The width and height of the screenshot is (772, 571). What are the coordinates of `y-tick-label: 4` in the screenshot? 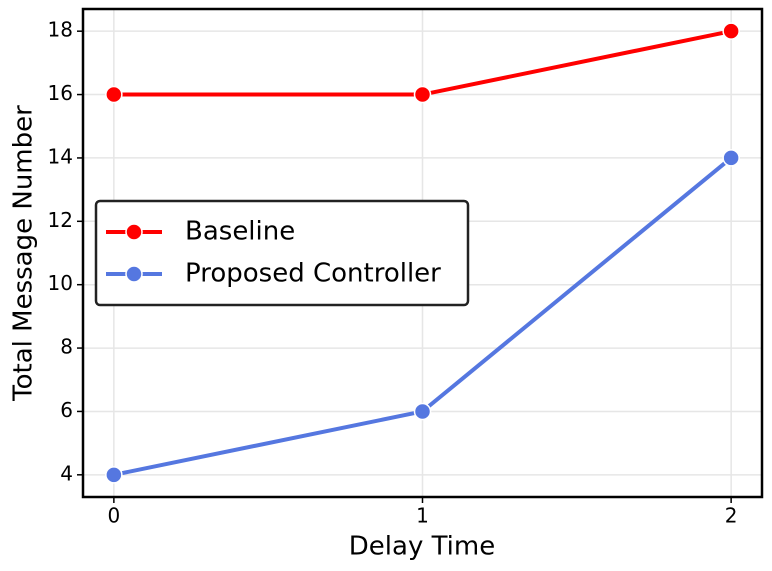 It's located at (66, 473).